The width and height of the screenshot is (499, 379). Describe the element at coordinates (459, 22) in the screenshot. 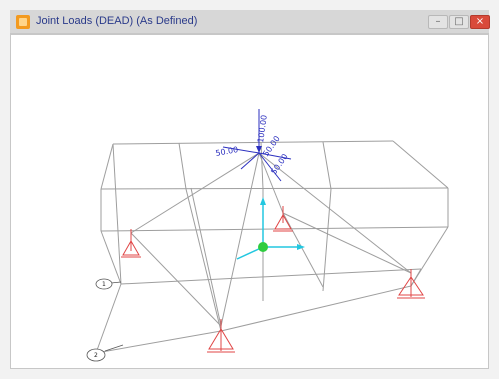

I see `maximize-button: □` at that location.